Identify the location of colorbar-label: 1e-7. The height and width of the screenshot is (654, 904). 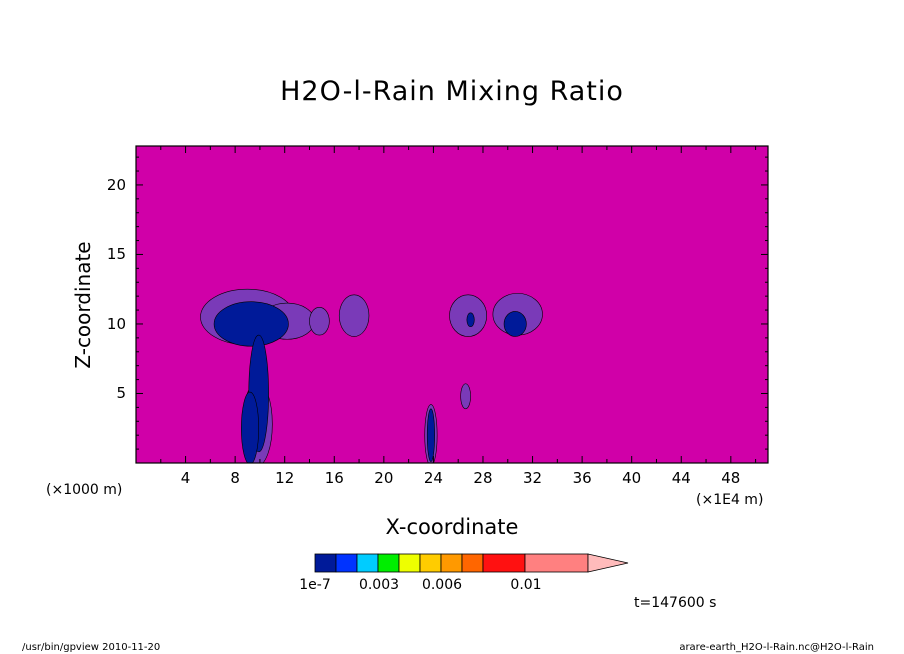
(315, 585).